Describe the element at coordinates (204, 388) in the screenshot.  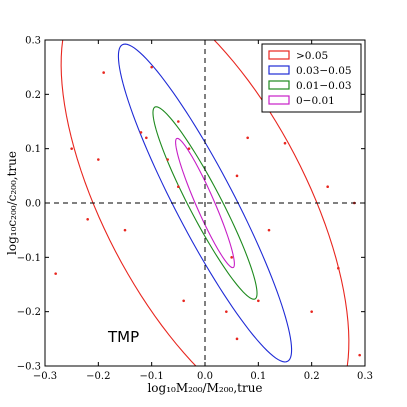
I see `x-axis-label: log₁₀M₂₀₀/M₂₀₀,true` at that location.